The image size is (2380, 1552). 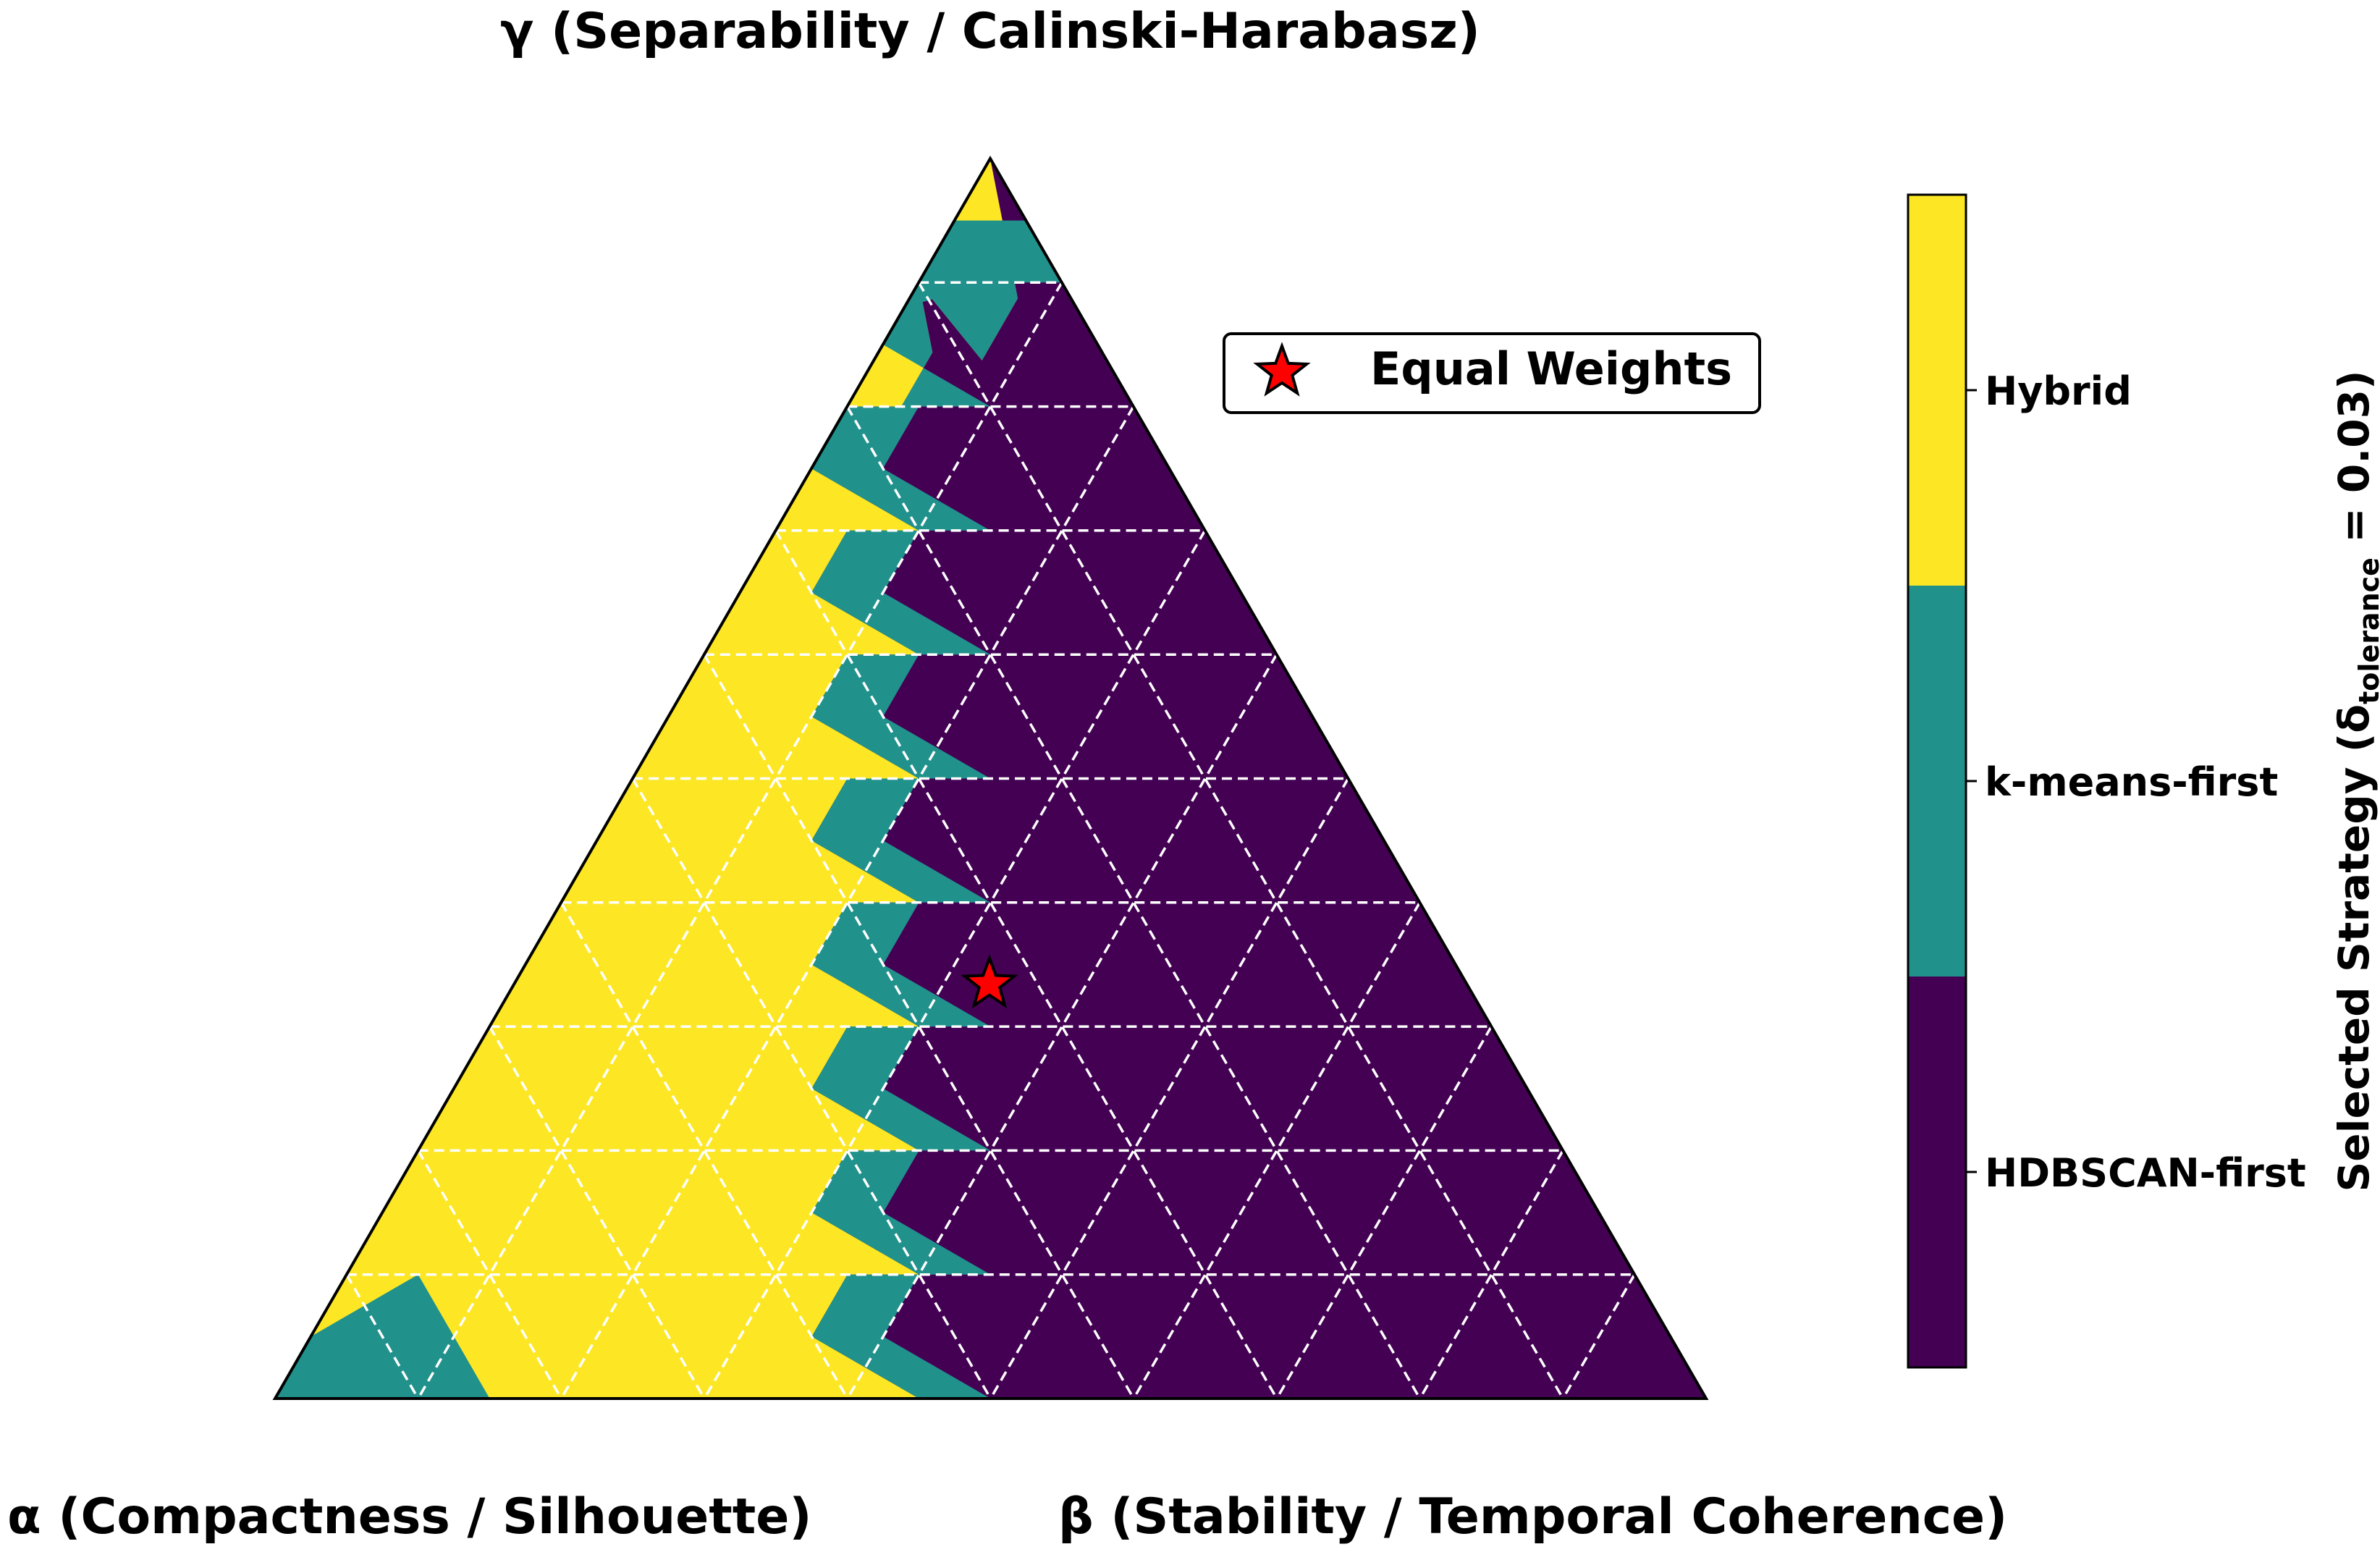 I want to click on colorbar-title-main: Selected Strategy (δ, so click(x=2354, y=948).